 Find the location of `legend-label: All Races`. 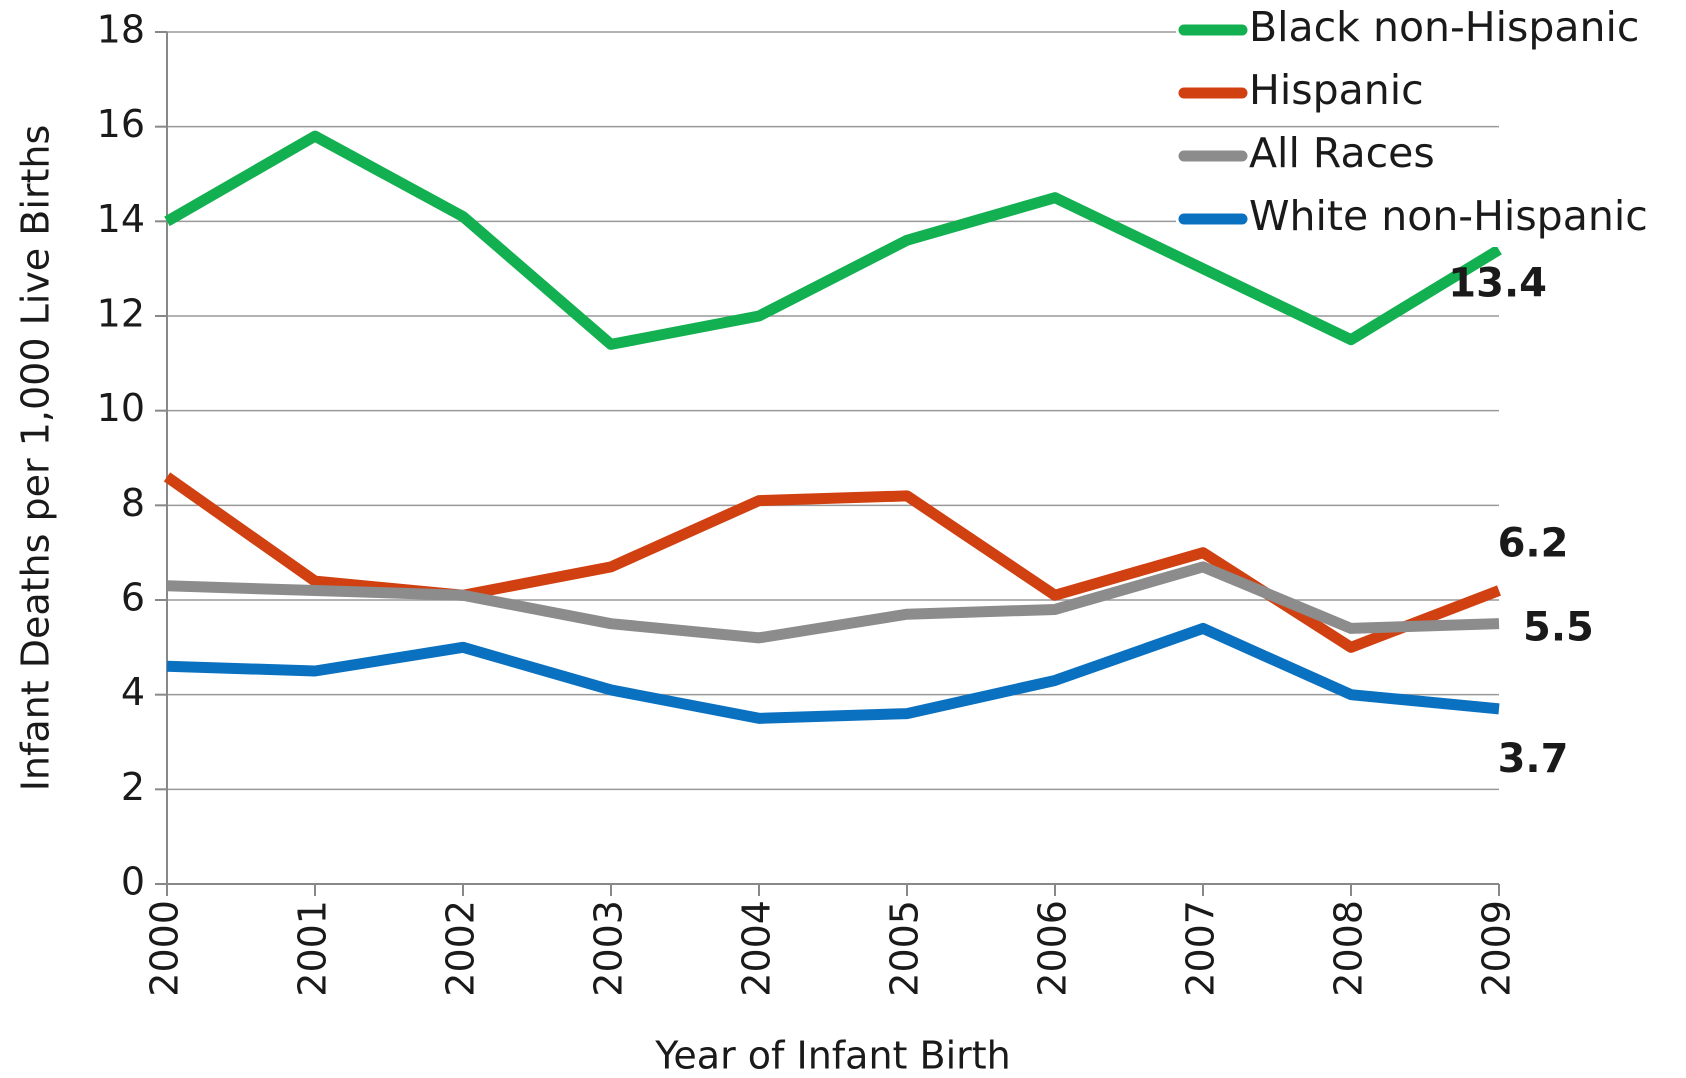

legend-label: All Races is located at coordinates (1342, 153).